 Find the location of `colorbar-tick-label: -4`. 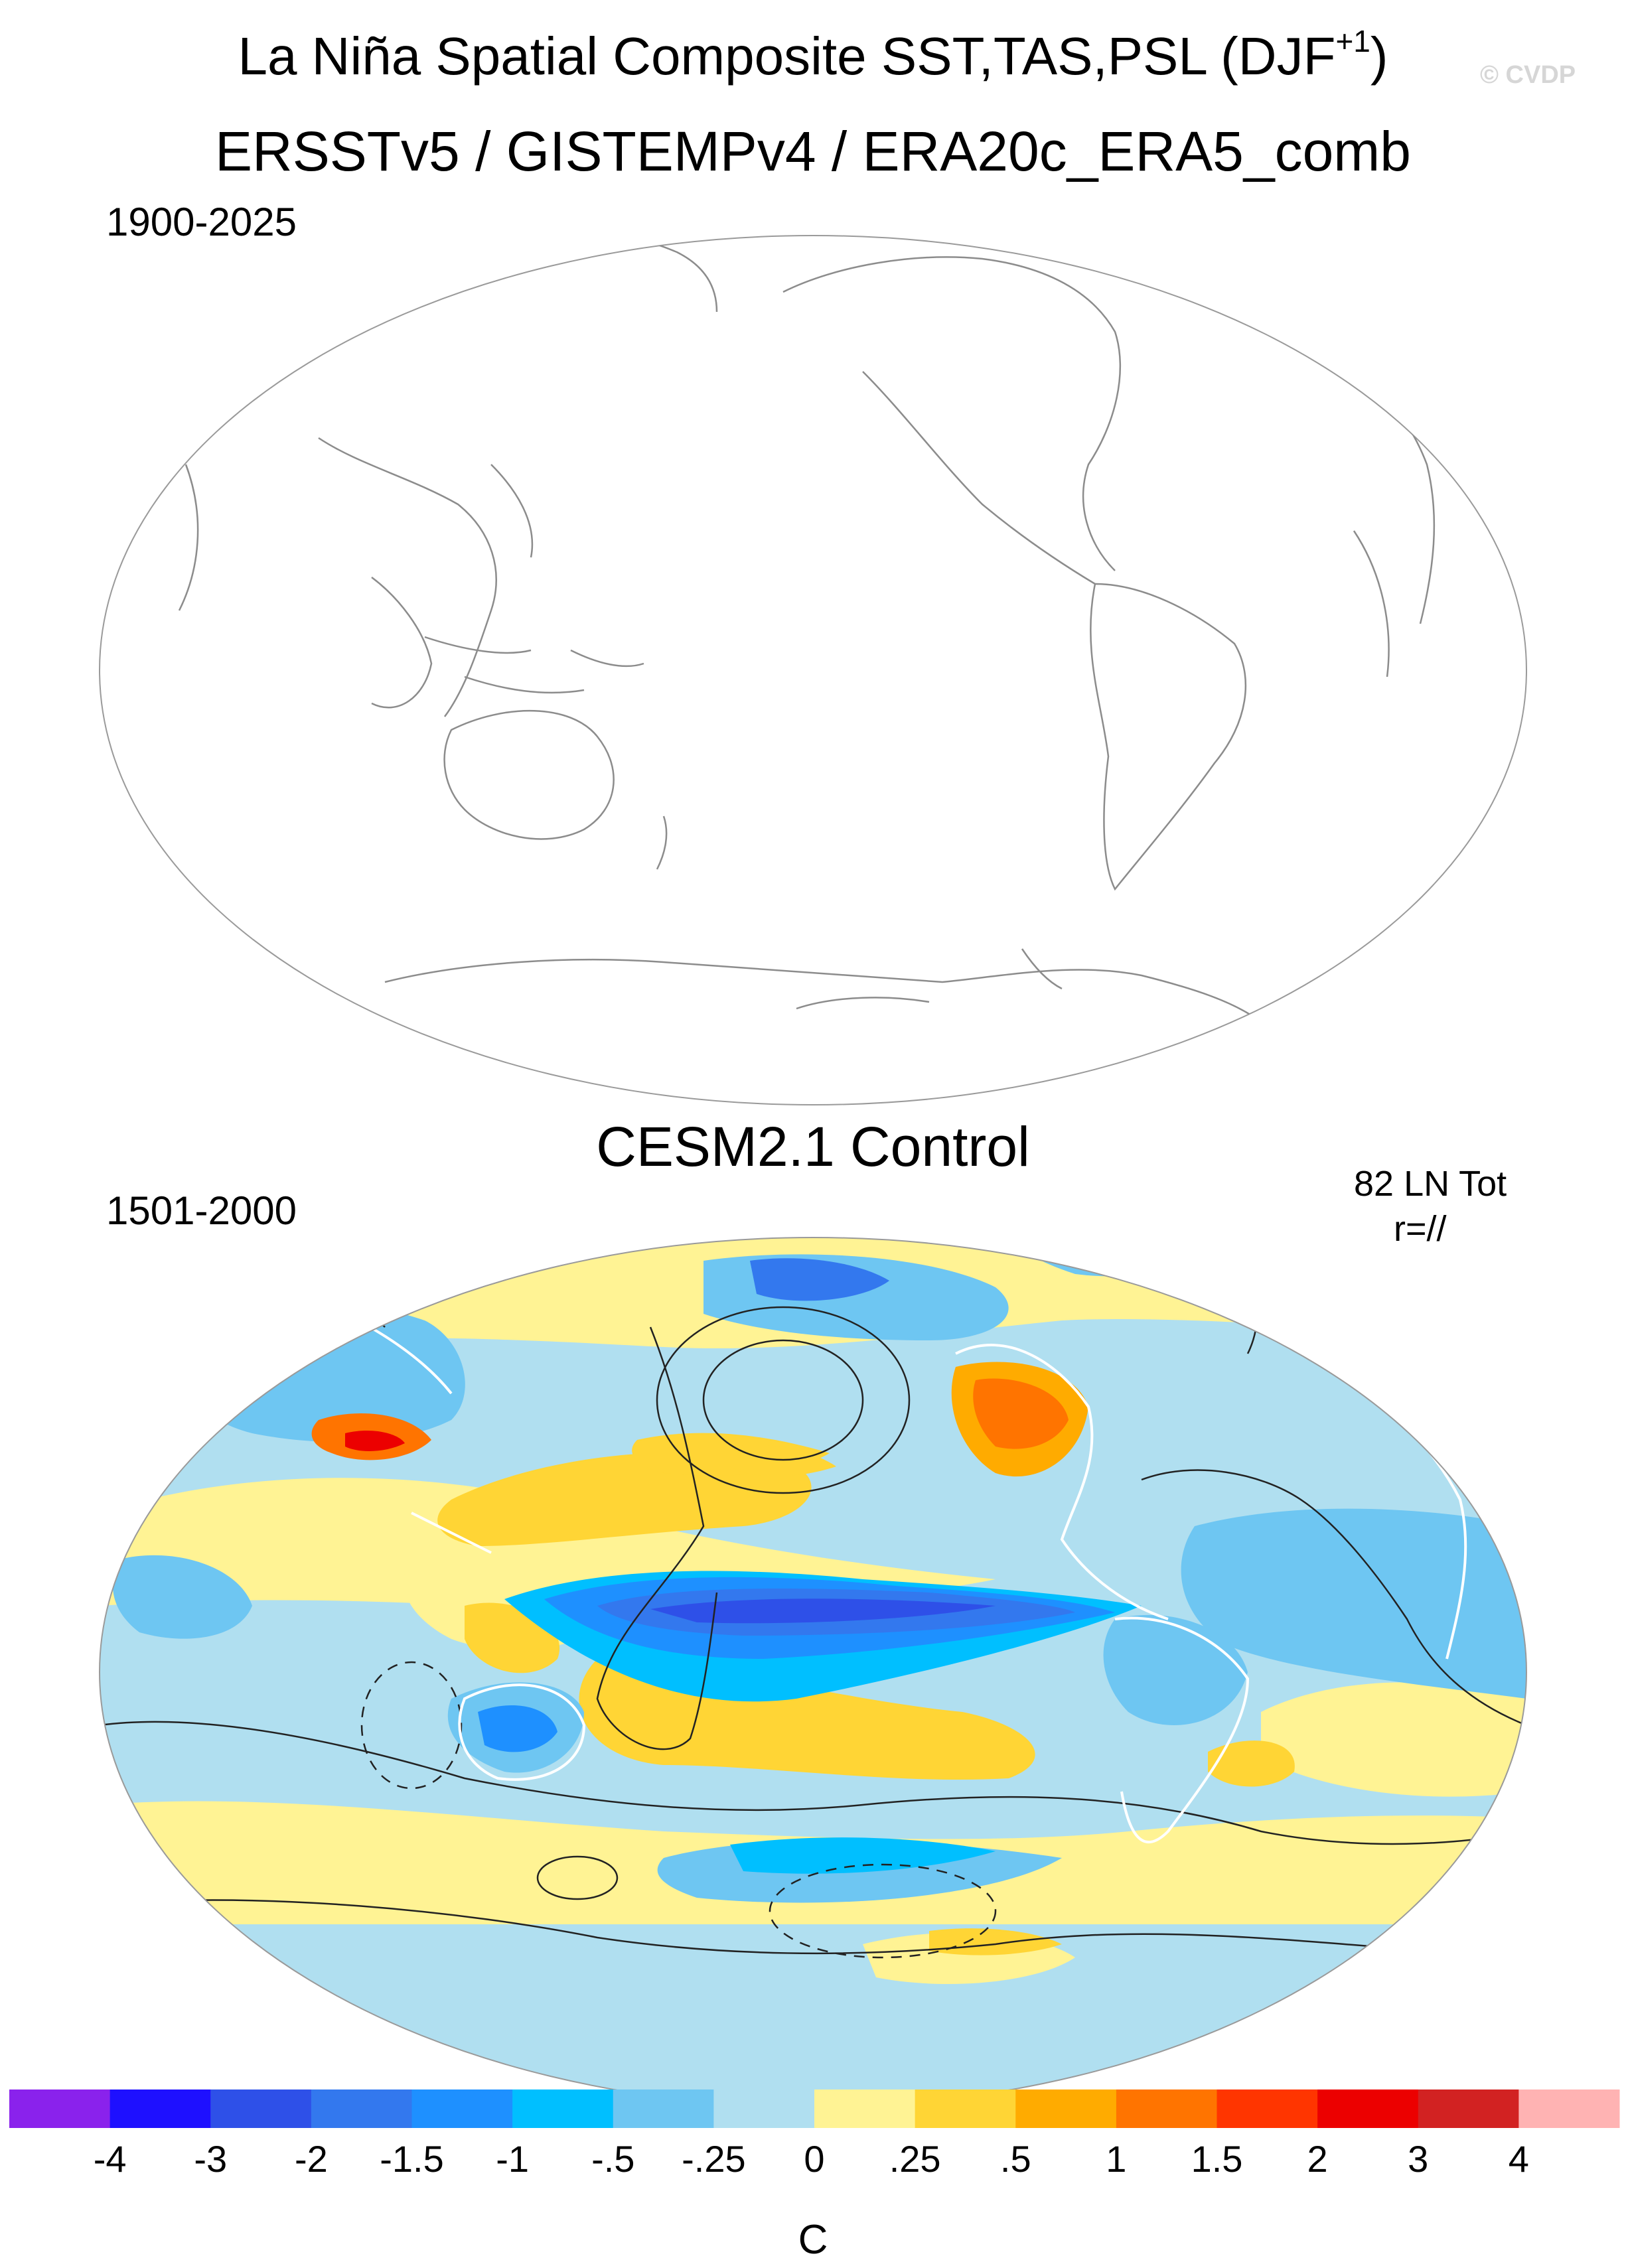

colorbar-tick-label: -4 is located at coordinates (110, 2159).